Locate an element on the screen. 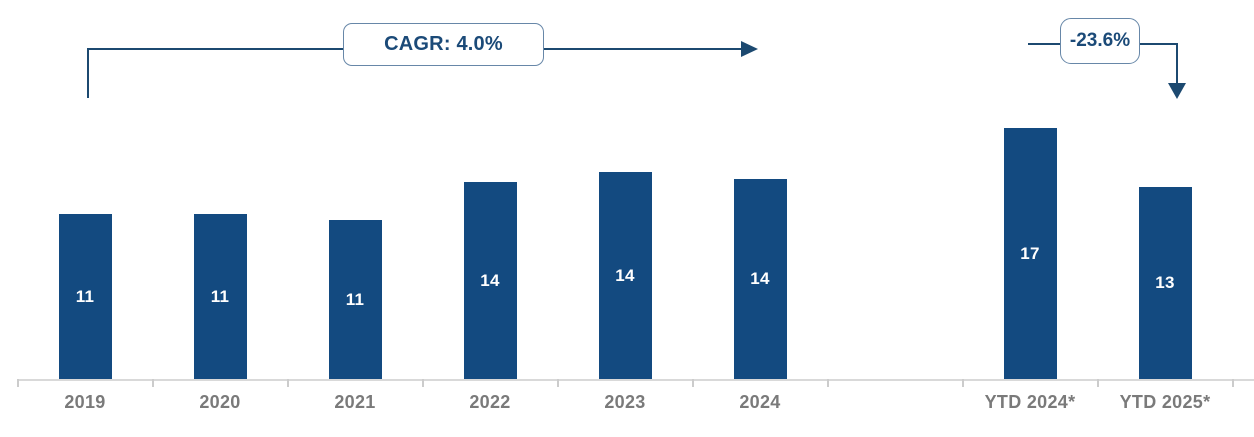 This screenshot has height=437, width=1254. decline-arrow-down-icon is located at coordinates (1177, 91).